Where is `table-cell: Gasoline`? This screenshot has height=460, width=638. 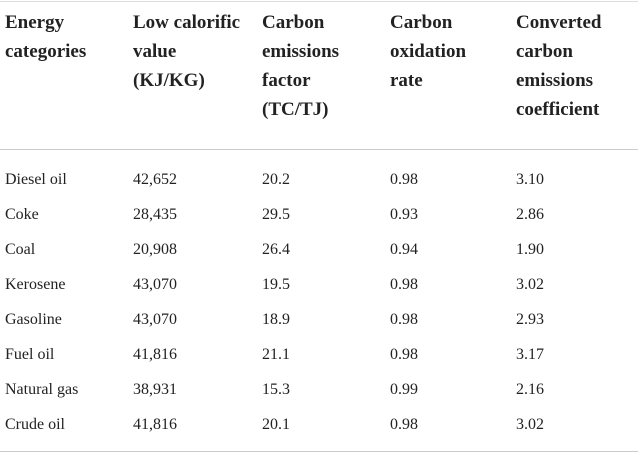
table-cell: Gasoline is located at coordinates (33, 319).